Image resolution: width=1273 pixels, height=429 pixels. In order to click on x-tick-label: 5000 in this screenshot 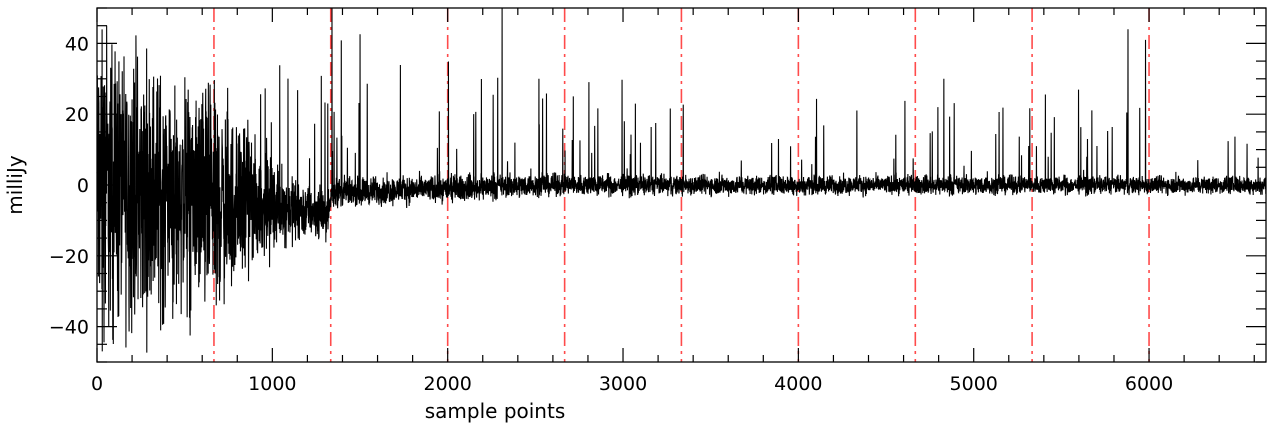, I will do `click(974, 384)`.